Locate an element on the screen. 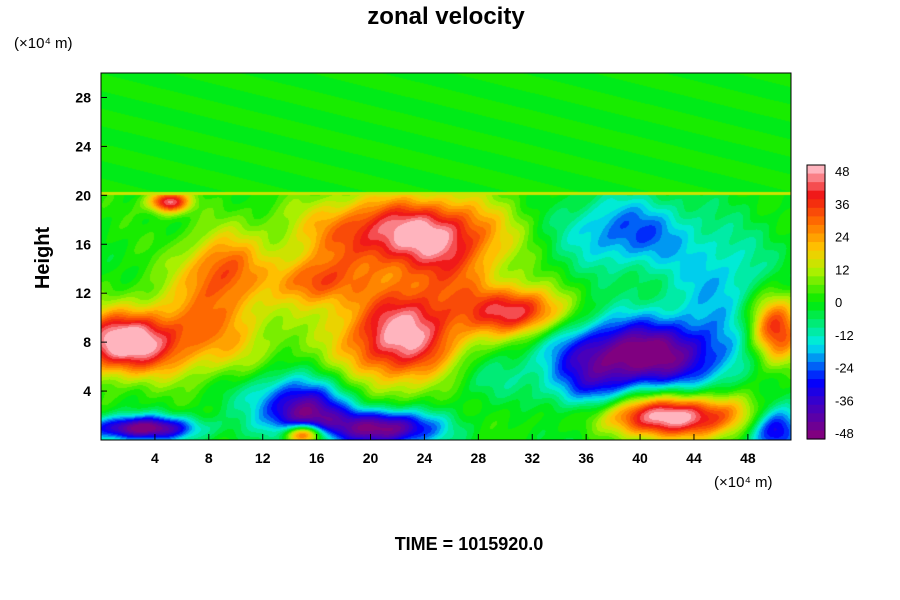 This screenshot has width=900, height=600. chart-title: zonal velocity is located at coordinates (446, 16).